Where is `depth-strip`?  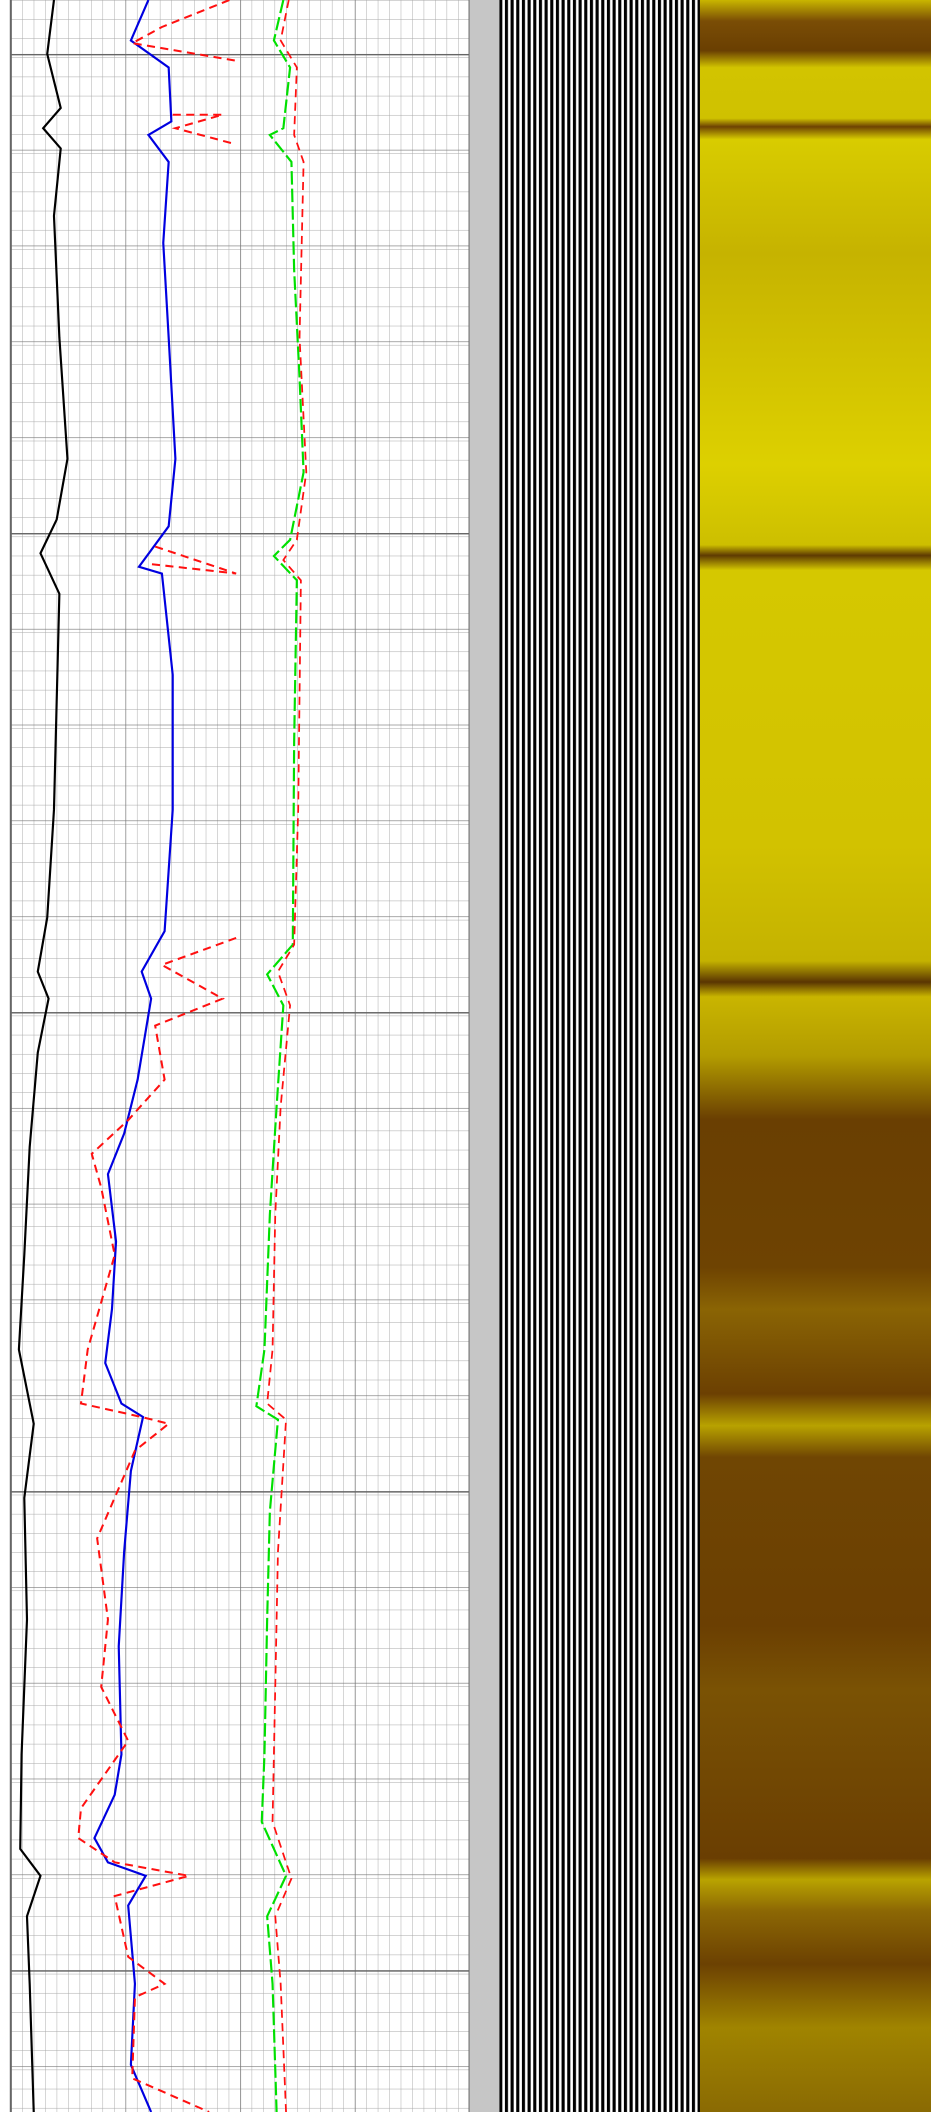
depth-strip is located at coordinates (484, 1056).